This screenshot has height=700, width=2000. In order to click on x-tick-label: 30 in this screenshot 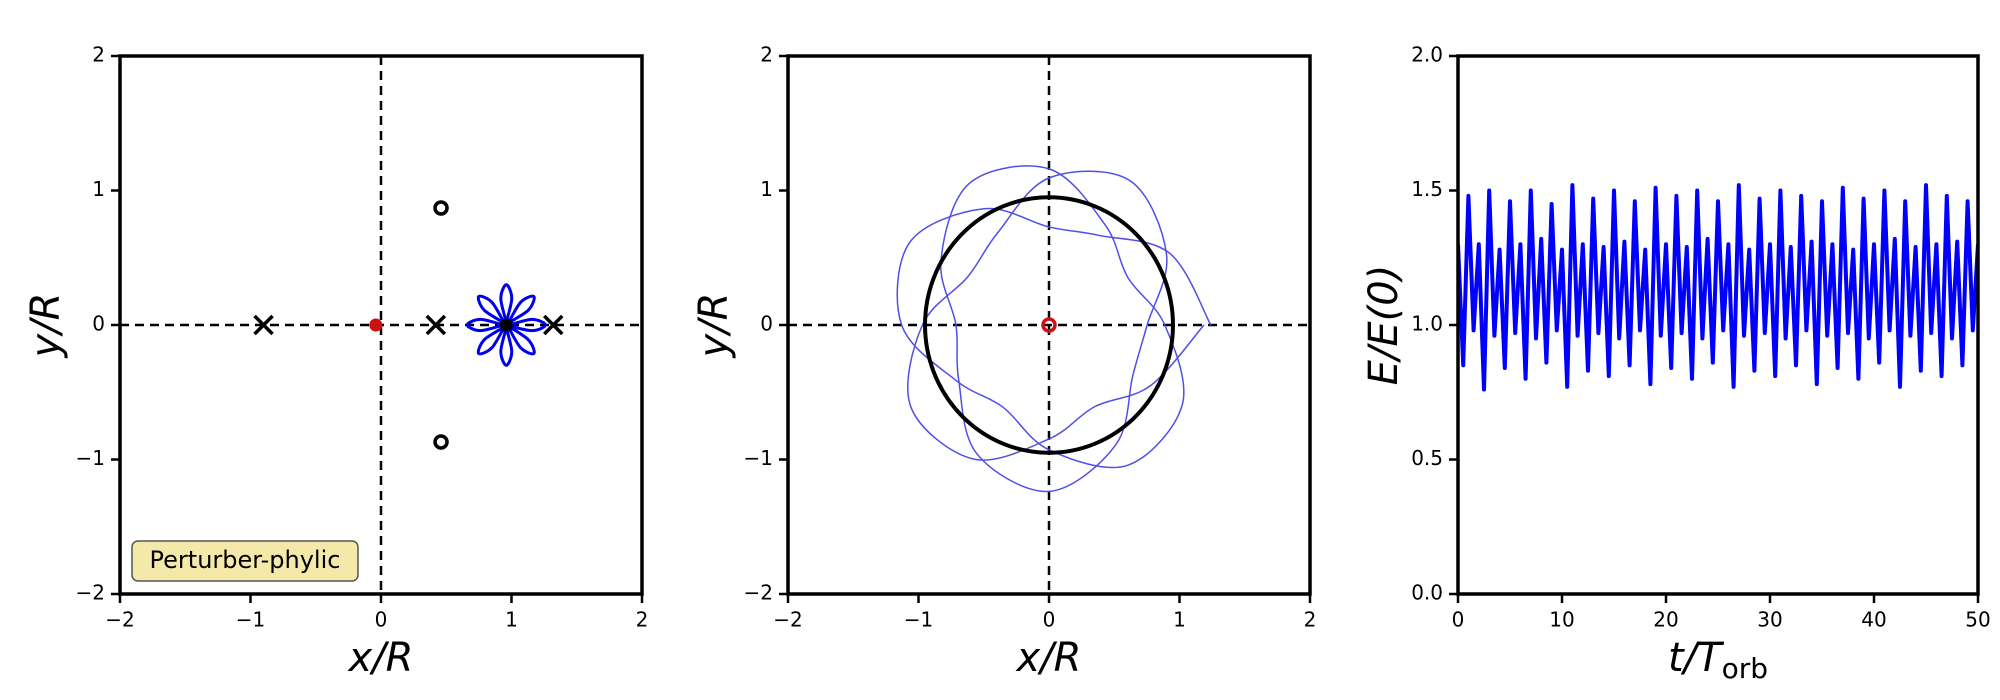, I will do `click(1769, 620)`.